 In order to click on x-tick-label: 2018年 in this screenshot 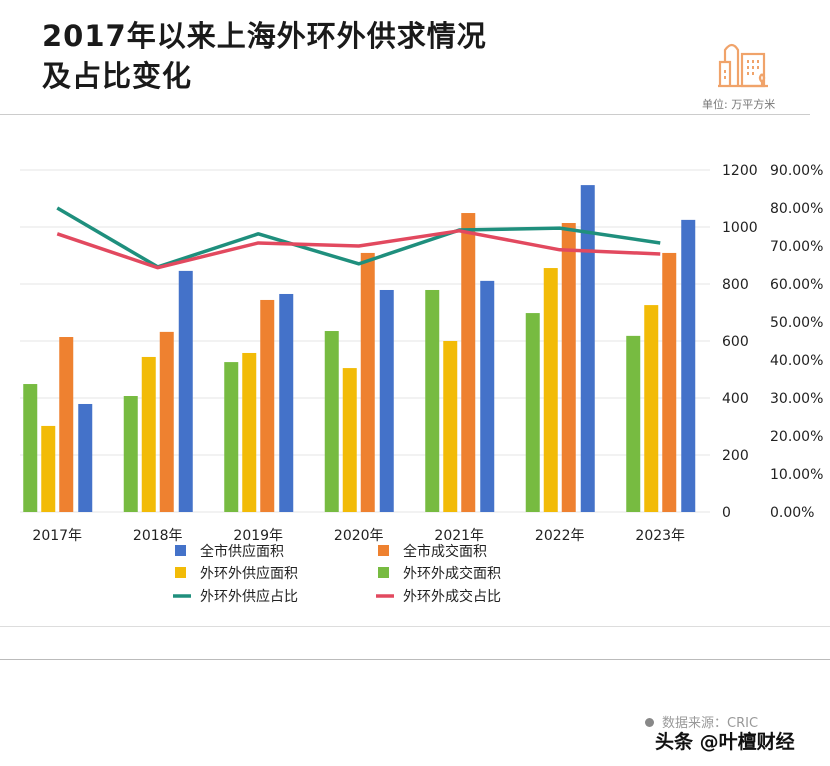, I will do `click(158, 536)`.